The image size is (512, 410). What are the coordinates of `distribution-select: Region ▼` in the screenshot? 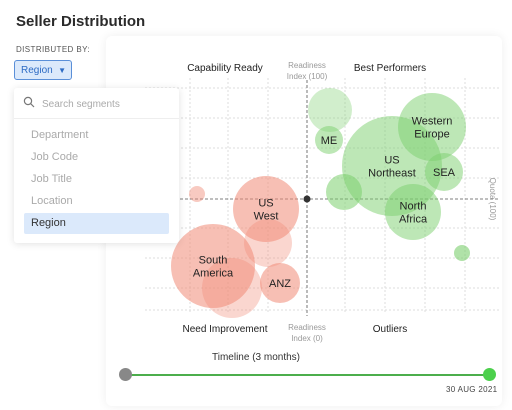 It's located at (43, 70).